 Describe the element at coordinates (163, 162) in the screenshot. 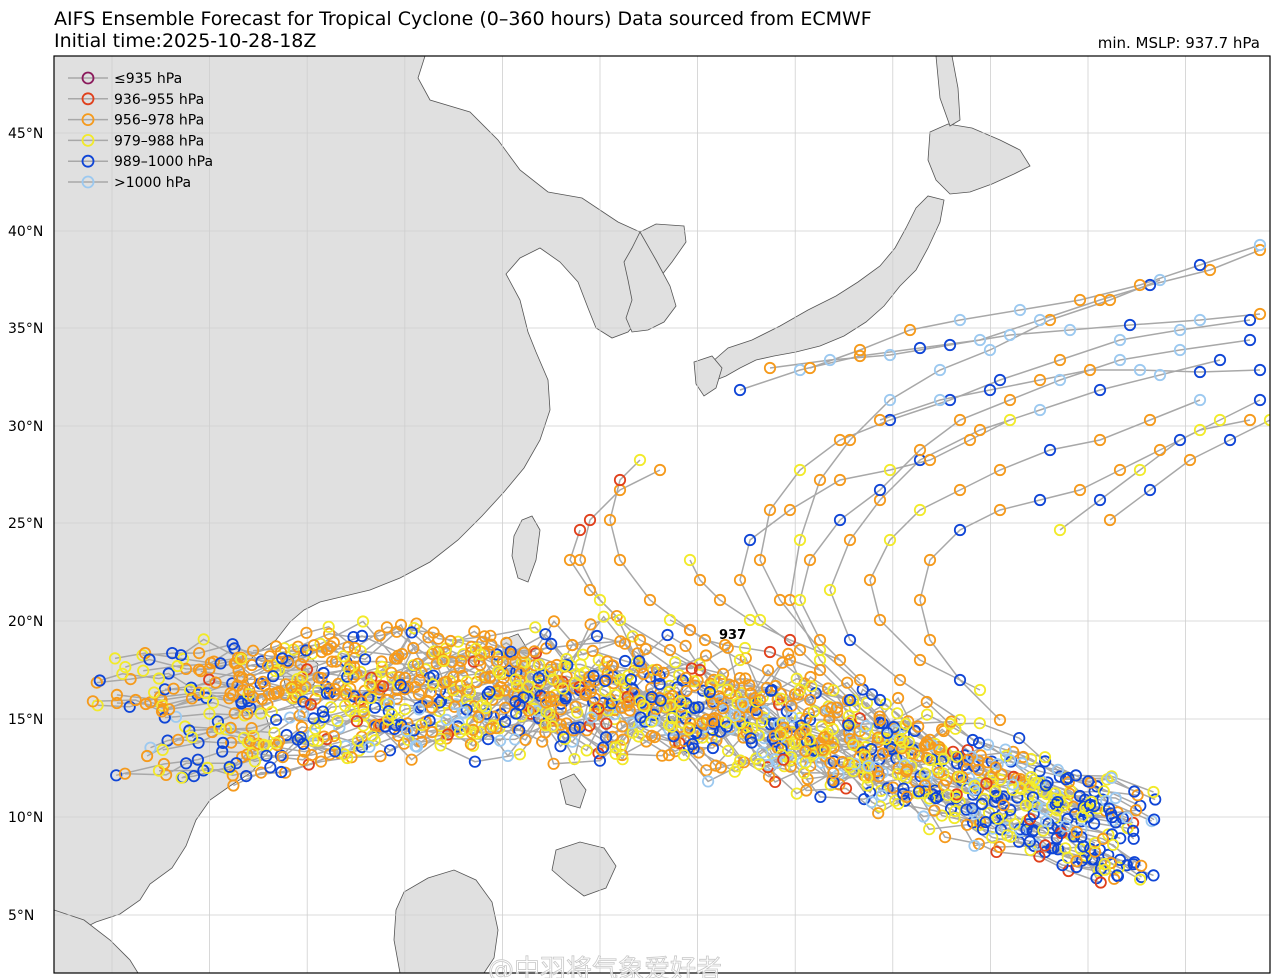

I see `legend-label: 989–1000 hPa` at that location.